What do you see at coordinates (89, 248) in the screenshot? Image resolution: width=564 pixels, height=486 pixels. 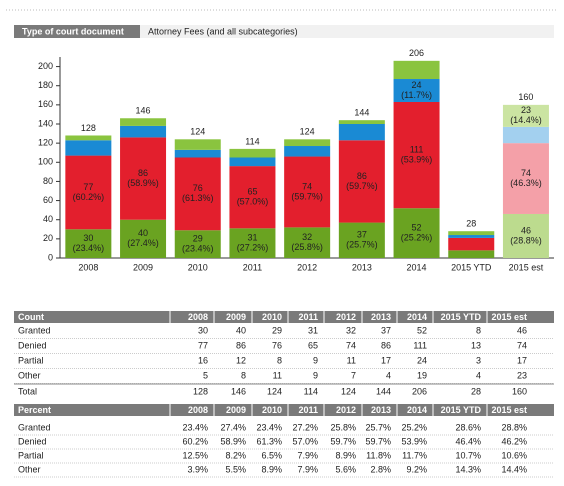 I see `data-label-percent: (23.4%)` at bounding box center [89, 248].